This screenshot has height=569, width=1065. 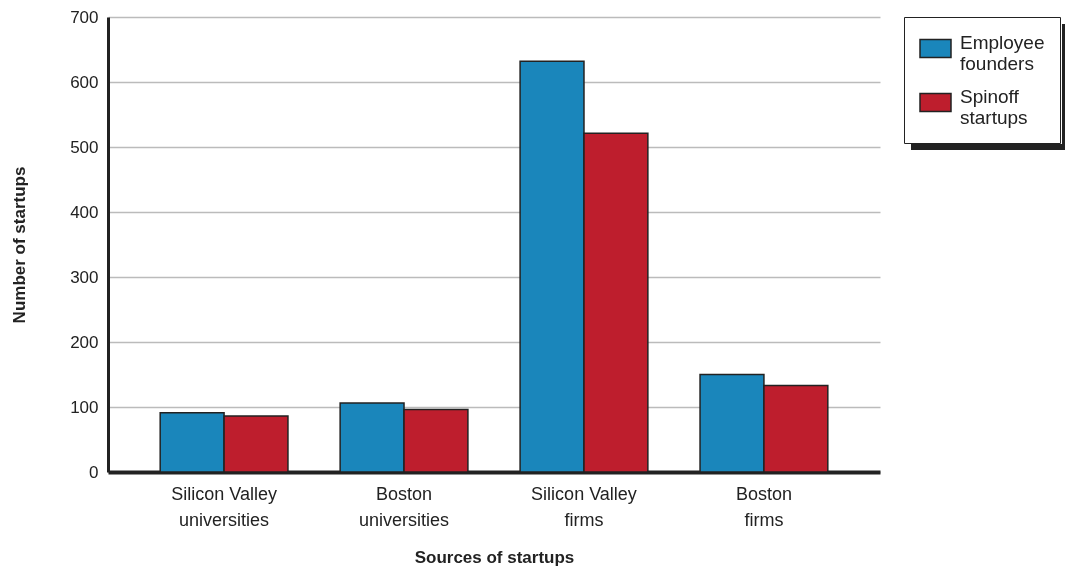 What do you see at coordinates (1002, 52) in the screenshot?
I see `legend-label: Employee founders` at bounding box center [1002, 52].